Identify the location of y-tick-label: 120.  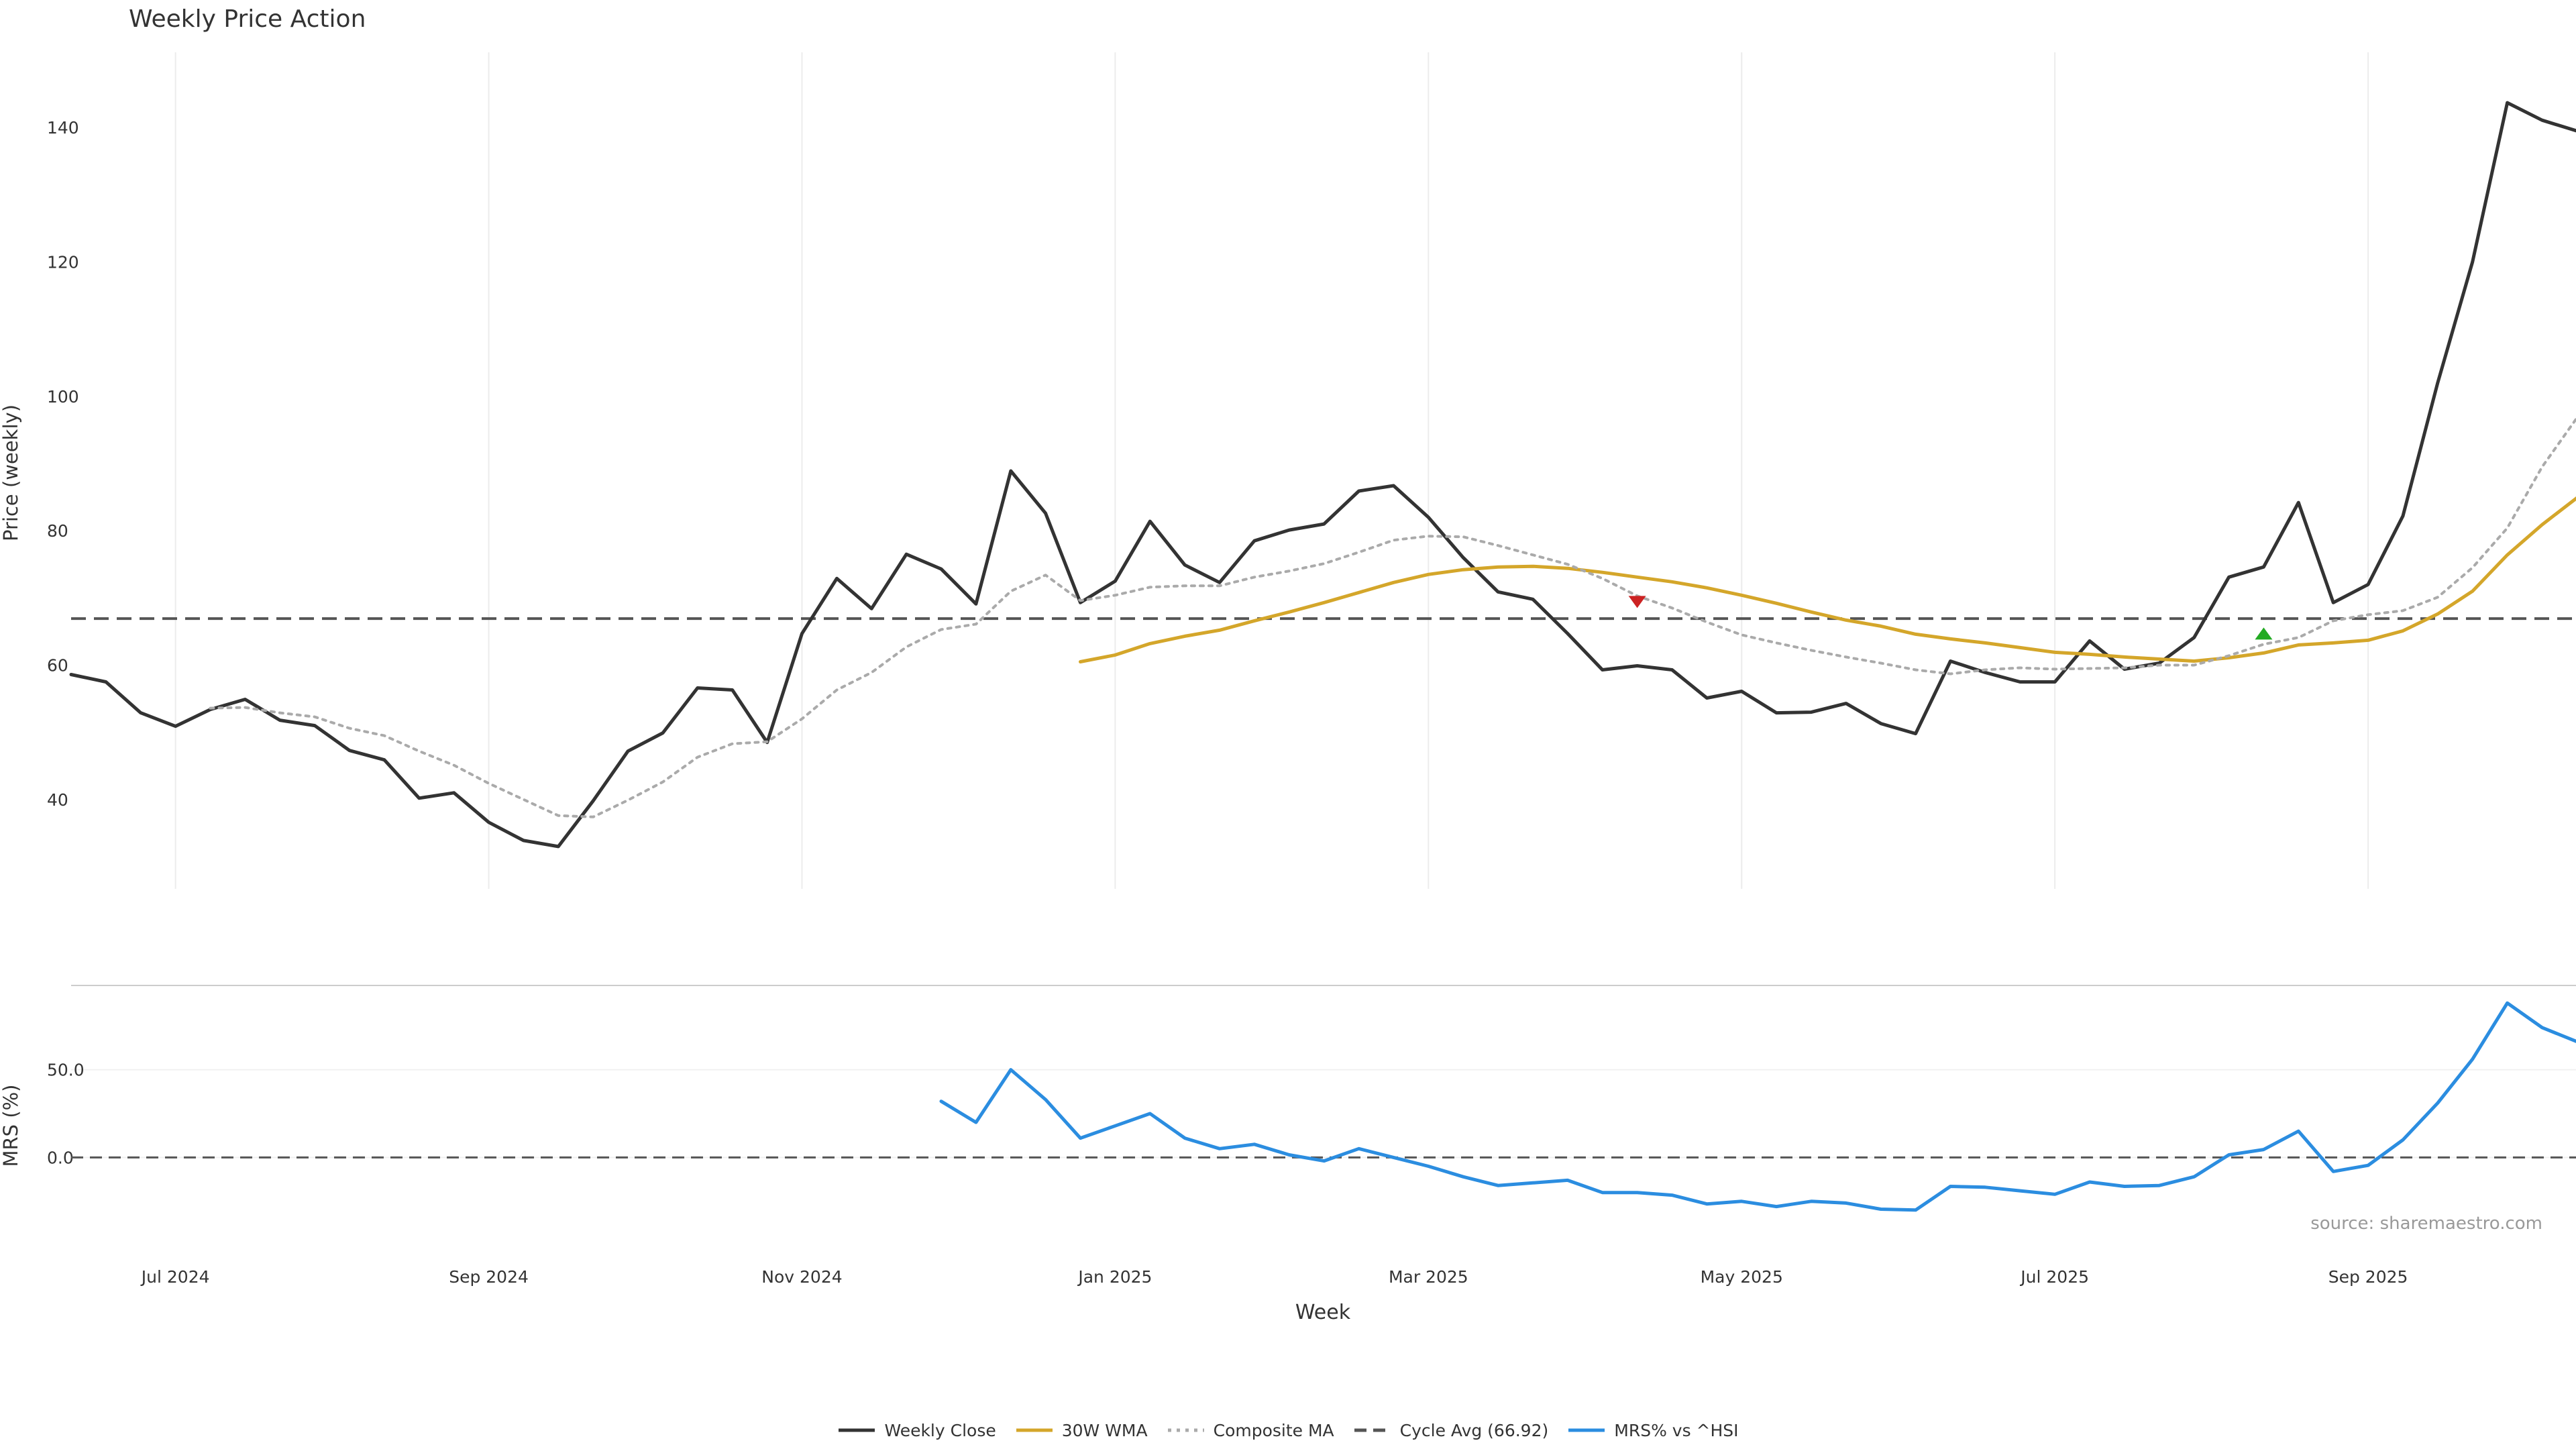
(63, 262).